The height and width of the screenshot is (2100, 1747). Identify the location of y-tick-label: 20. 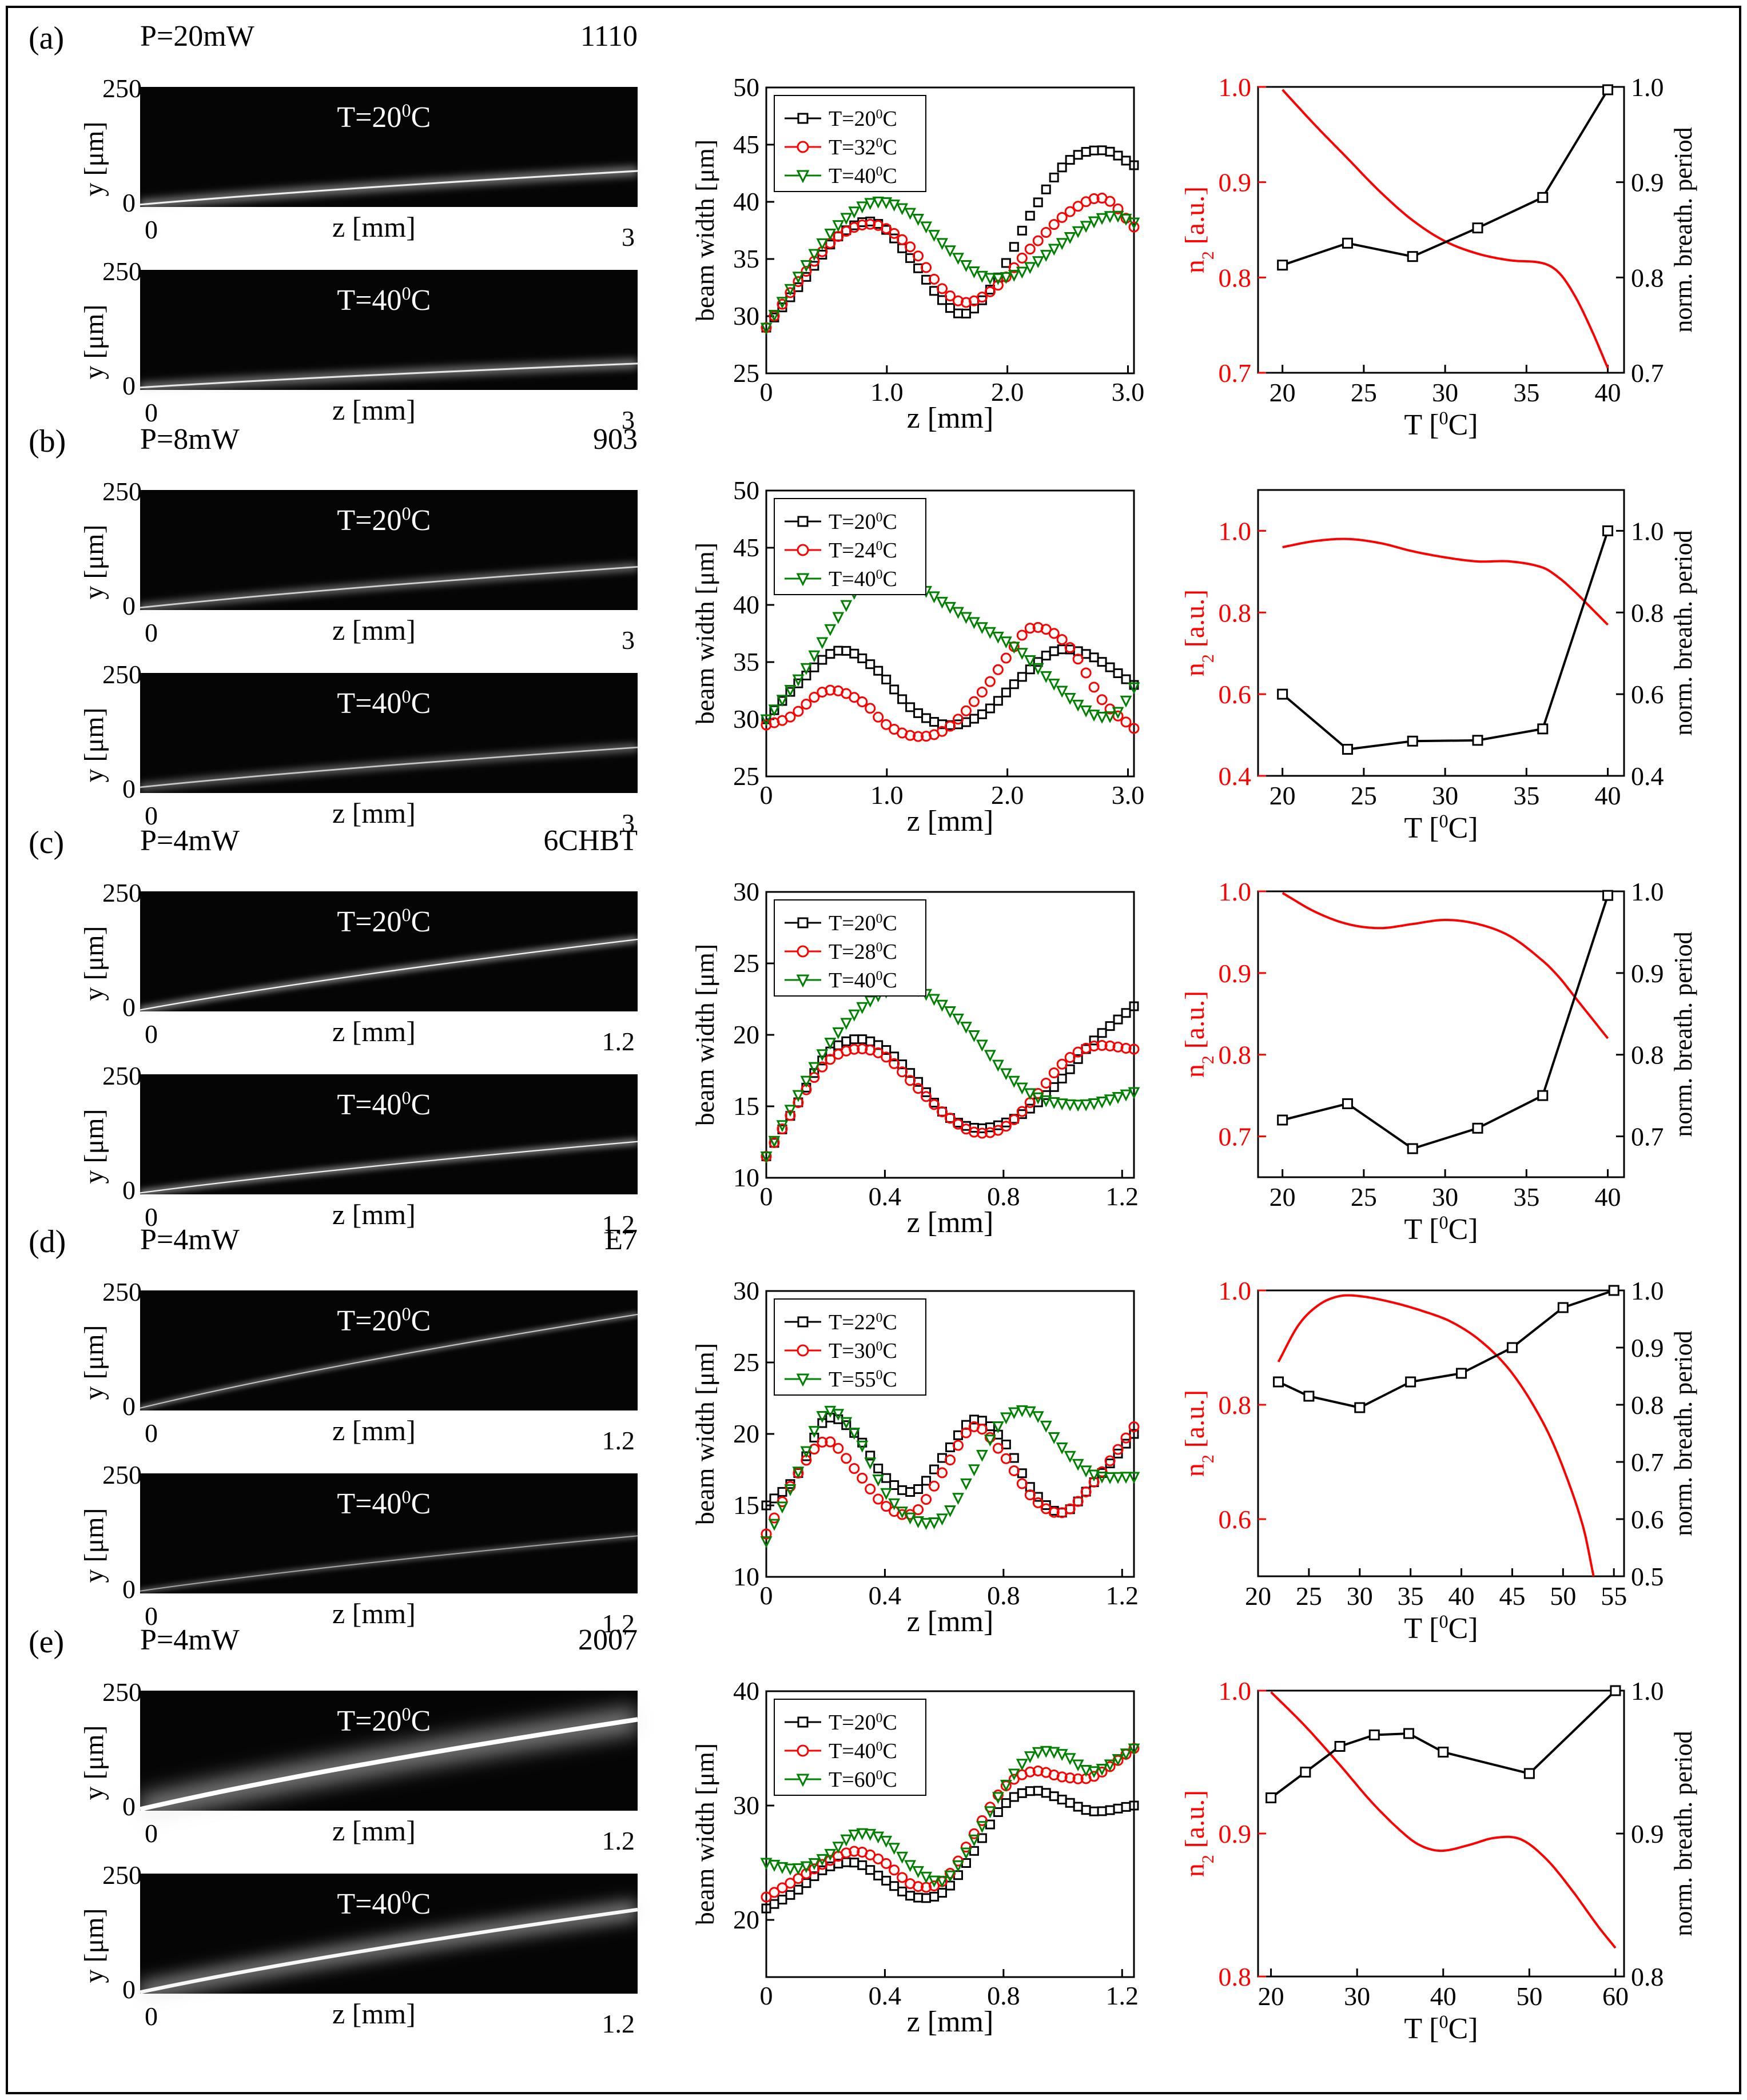
(746, 1034).